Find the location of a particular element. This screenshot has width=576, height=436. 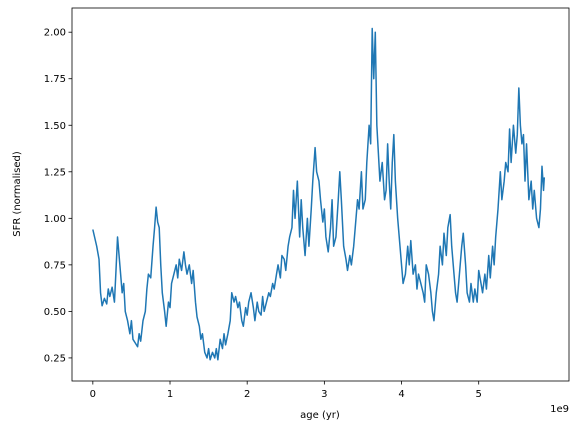

x-tick-label: 2 is located at coordinates (247, 394).